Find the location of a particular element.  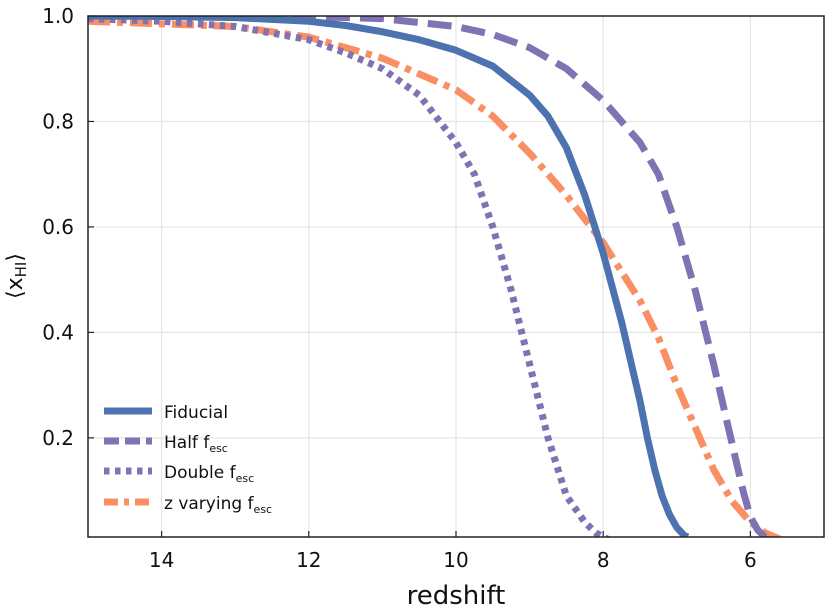

legend-entry-half: Half fesc is located at coordinates (166, 444).